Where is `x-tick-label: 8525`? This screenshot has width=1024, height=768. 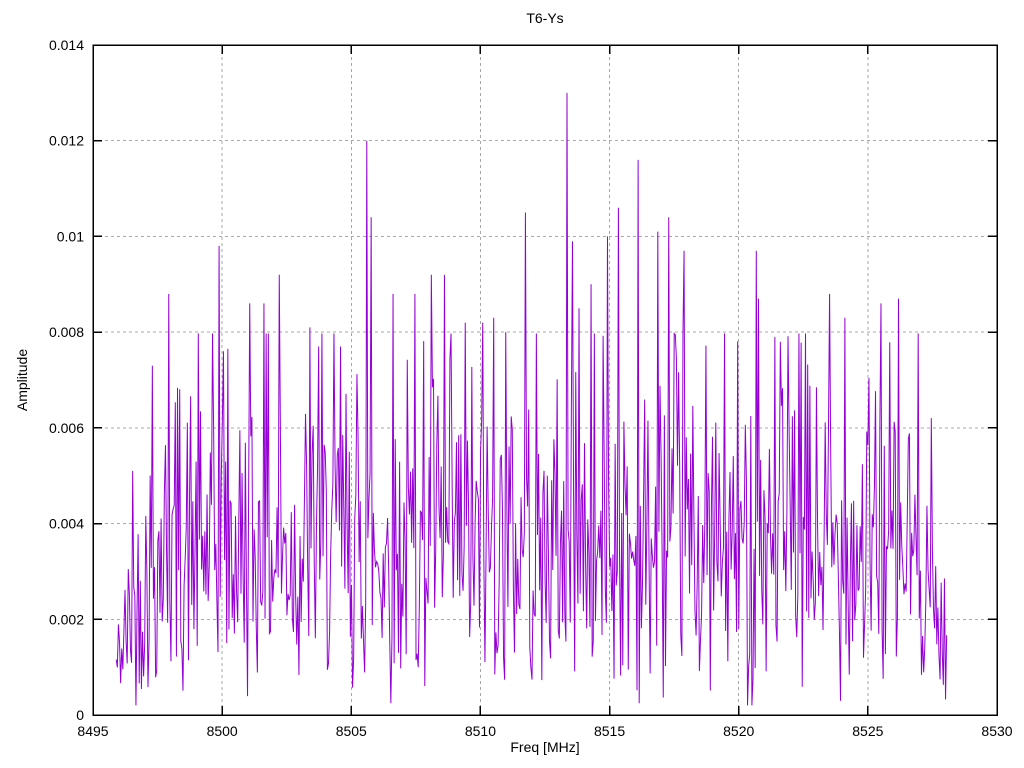 x-tick-label: 8525 is located at coordinates (867, 731).